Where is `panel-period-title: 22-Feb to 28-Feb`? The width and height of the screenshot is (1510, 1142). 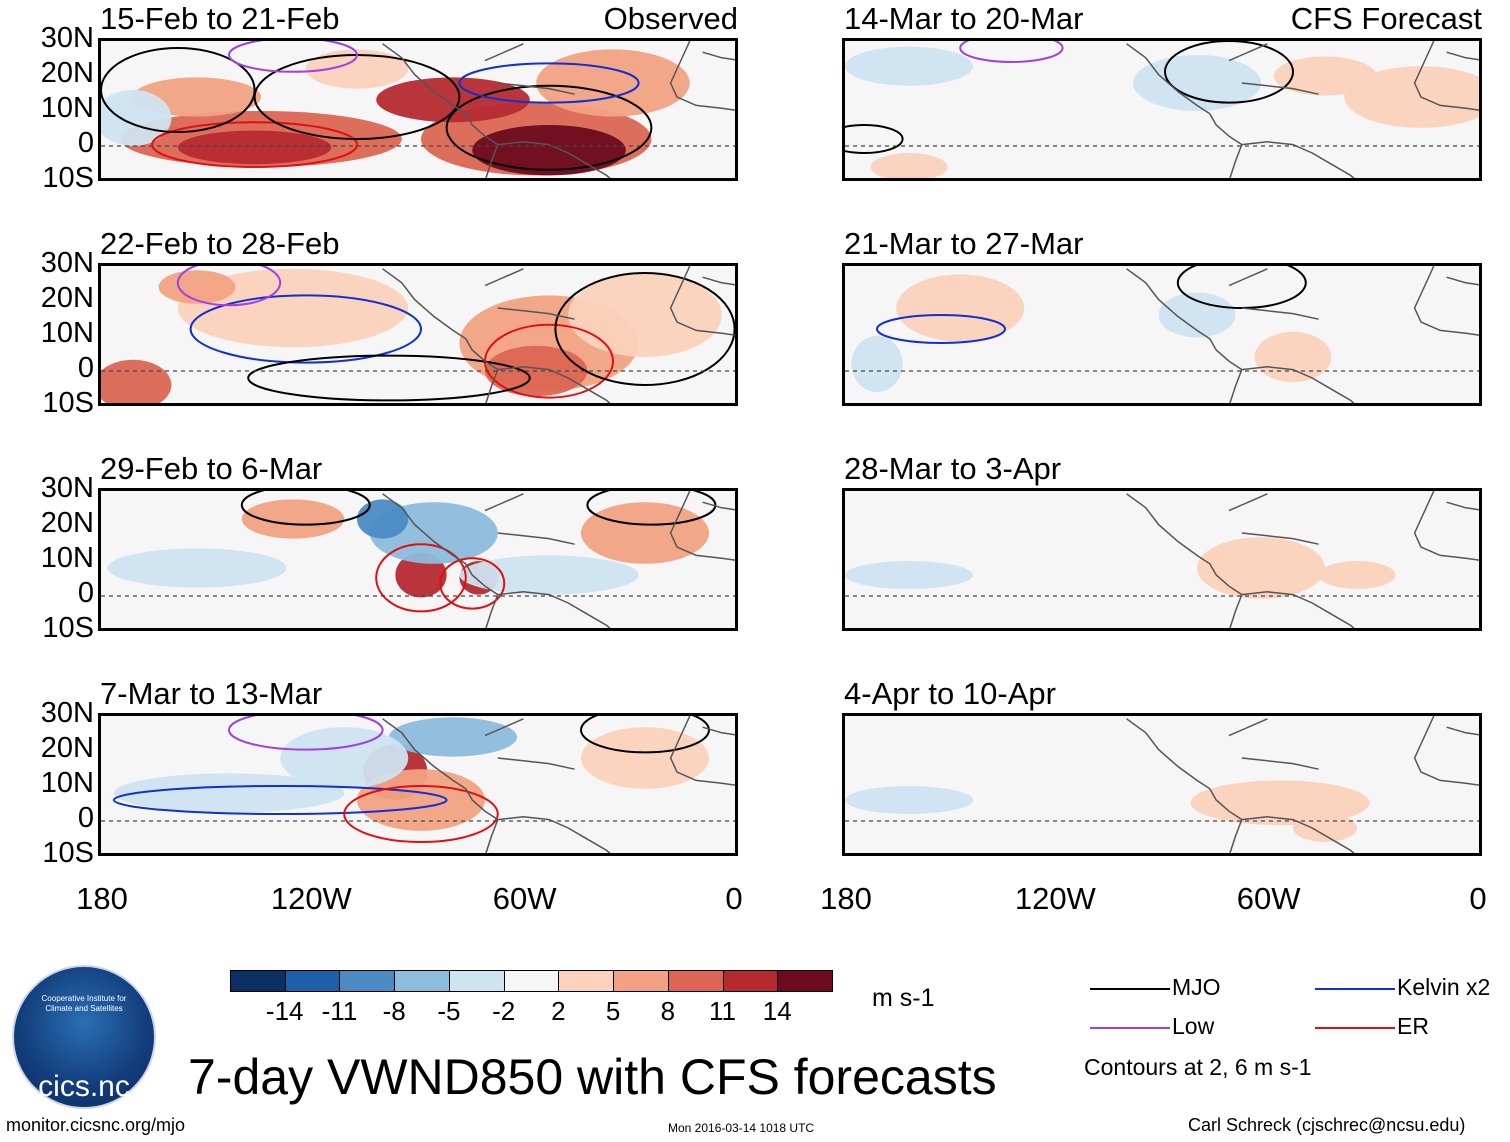 panel-period-title: 22-Feb to 28-Feb is located at coordinates (220, 243).